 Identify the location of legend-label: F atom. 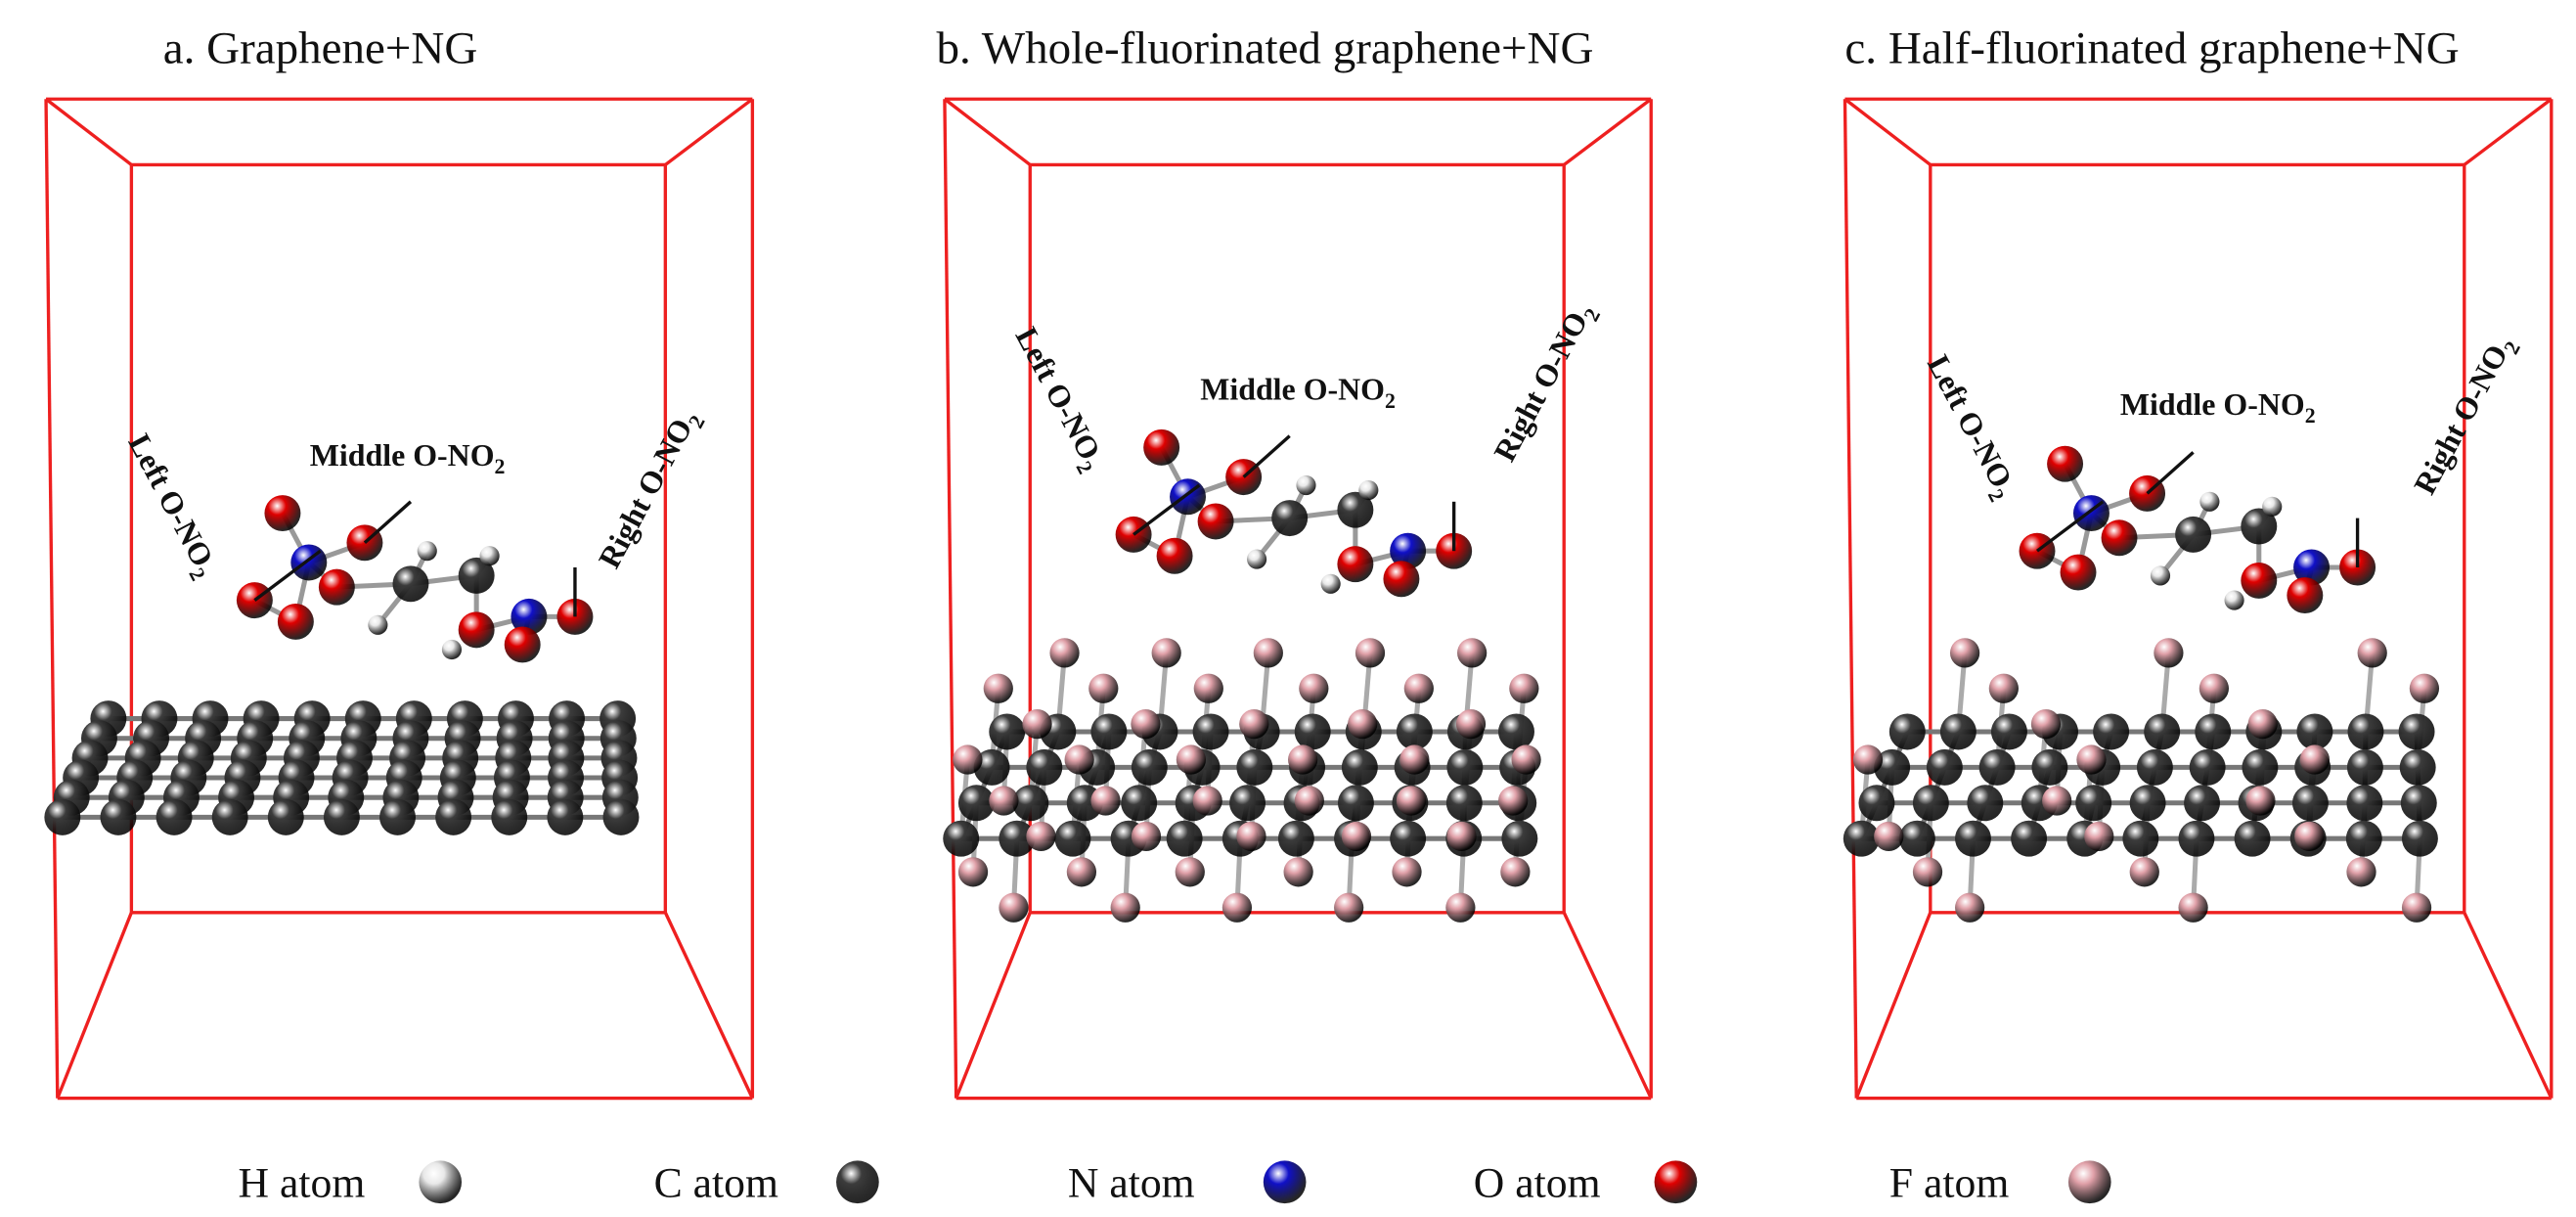
(1949, 1183).